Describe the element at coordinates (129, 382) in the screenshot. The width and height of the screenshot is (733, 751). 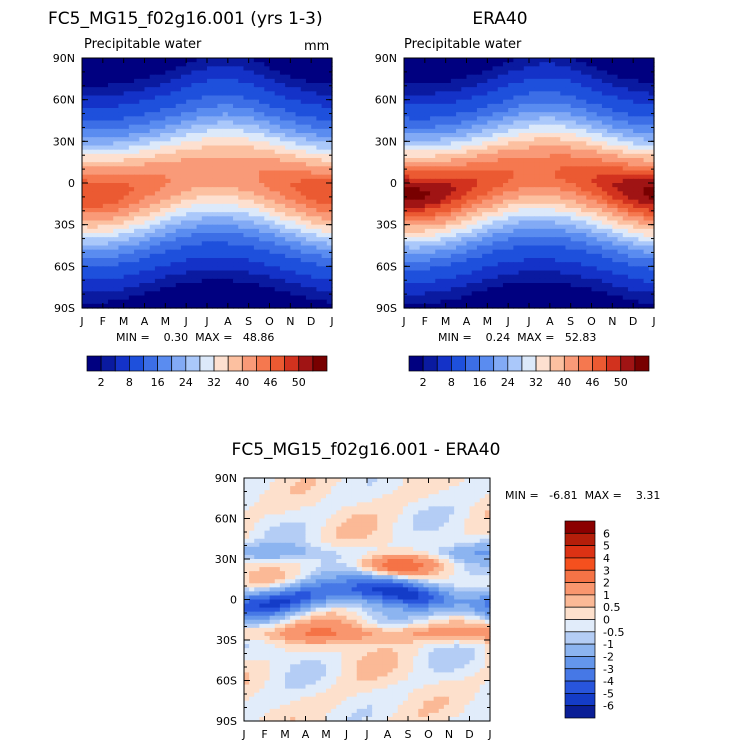
I see `colorbar-label: 8` at that location.